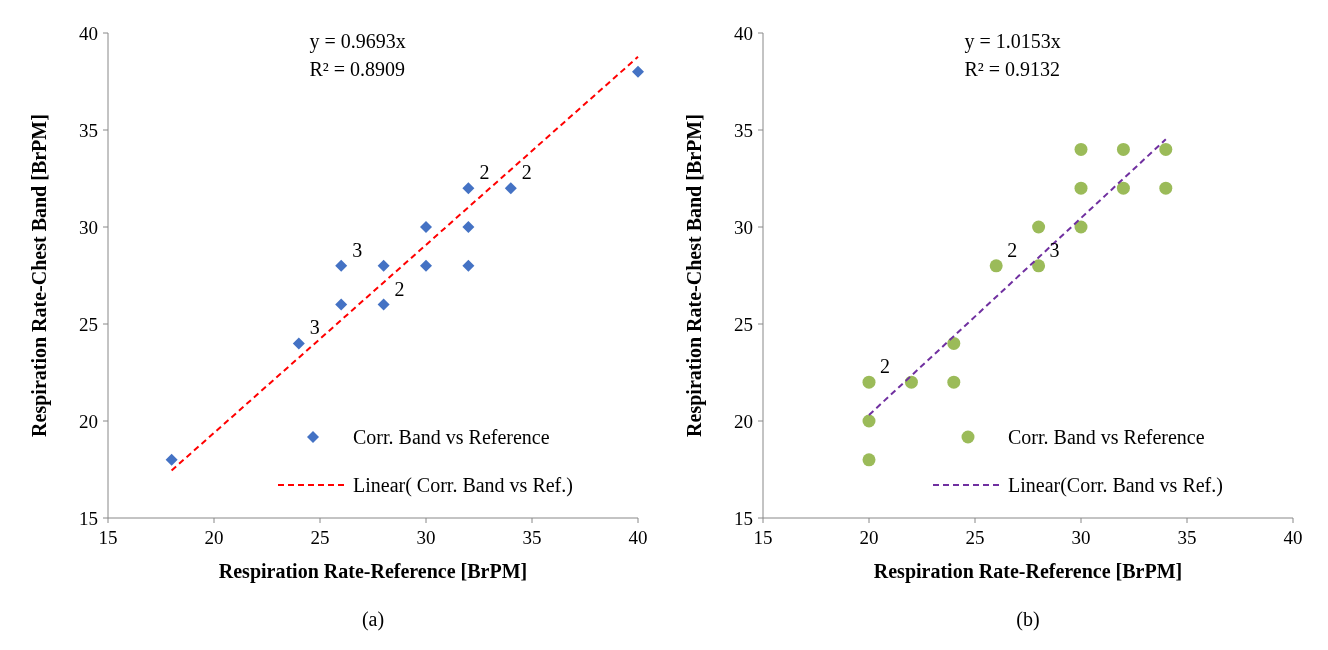 The height and width of the screenshot is (650, 1328). What do you see at coordinates (357, 69) in the screenshot?
I see `annotation: R² = 0.8909` at bounding box center [357, 69].